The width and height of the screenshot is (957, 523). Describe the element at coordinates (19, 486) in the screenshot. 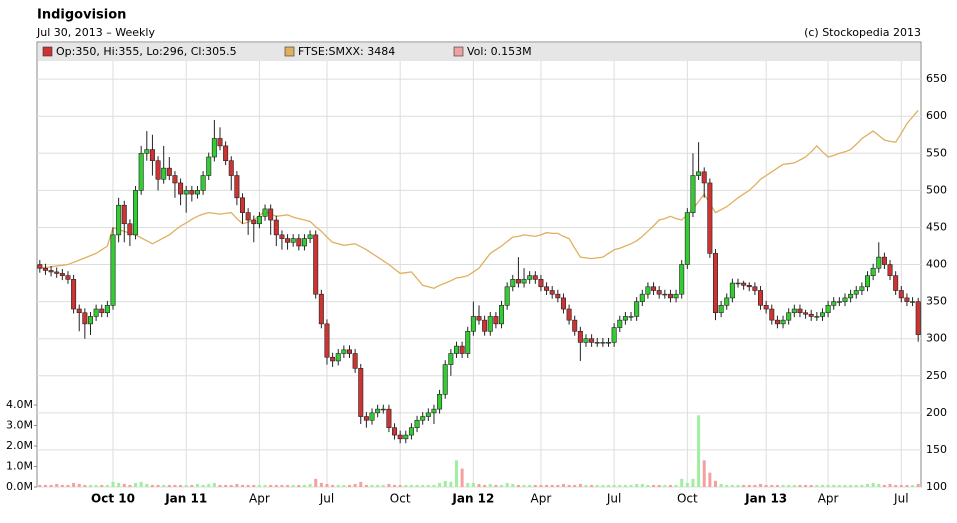

I see `volume-tick-label: 0.0M` at that location.